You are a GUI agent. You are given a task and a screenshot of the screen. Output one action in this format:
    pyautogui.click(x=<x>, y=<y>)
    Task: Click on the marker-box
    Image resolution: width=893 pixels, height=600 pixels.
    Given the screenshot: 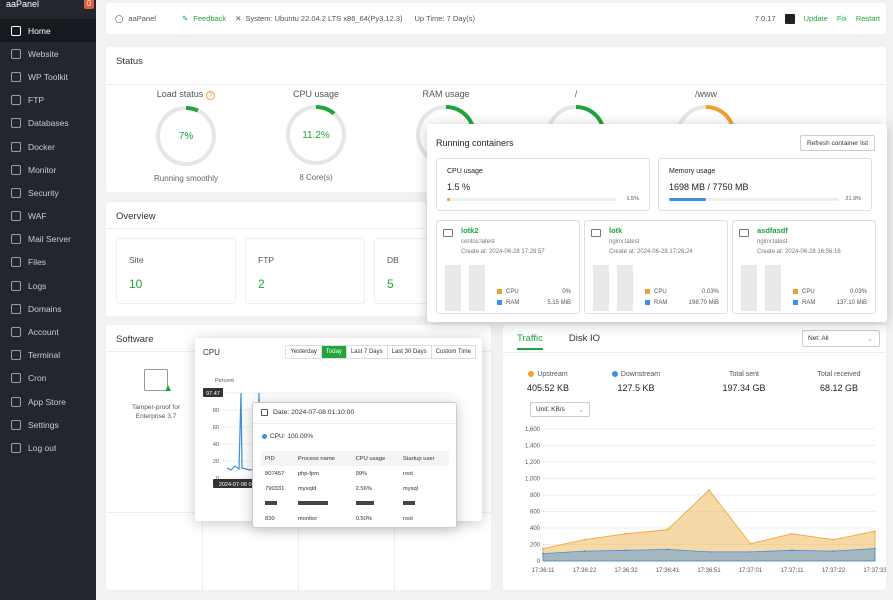 What is the action you would take?
    pyautogui.click(x=213, y=392)
    